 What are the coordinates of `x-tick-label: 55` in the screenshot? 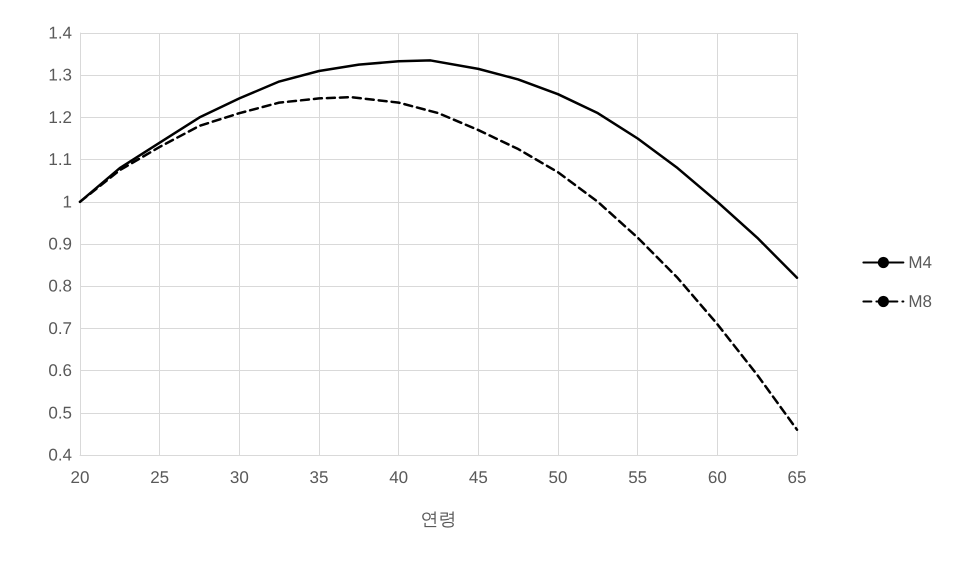 It's located at (638, 477).